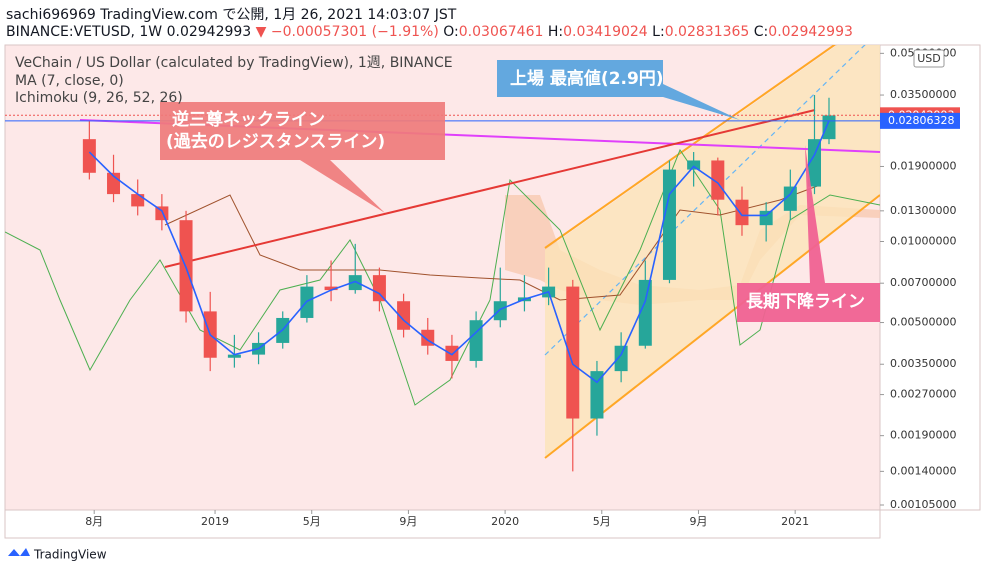 The width and height of the screenshot is (985, 574). Describe the element at coordinates (923, 165) in the screenshot. I see `y-tick-label: 0.01900000` at that location.